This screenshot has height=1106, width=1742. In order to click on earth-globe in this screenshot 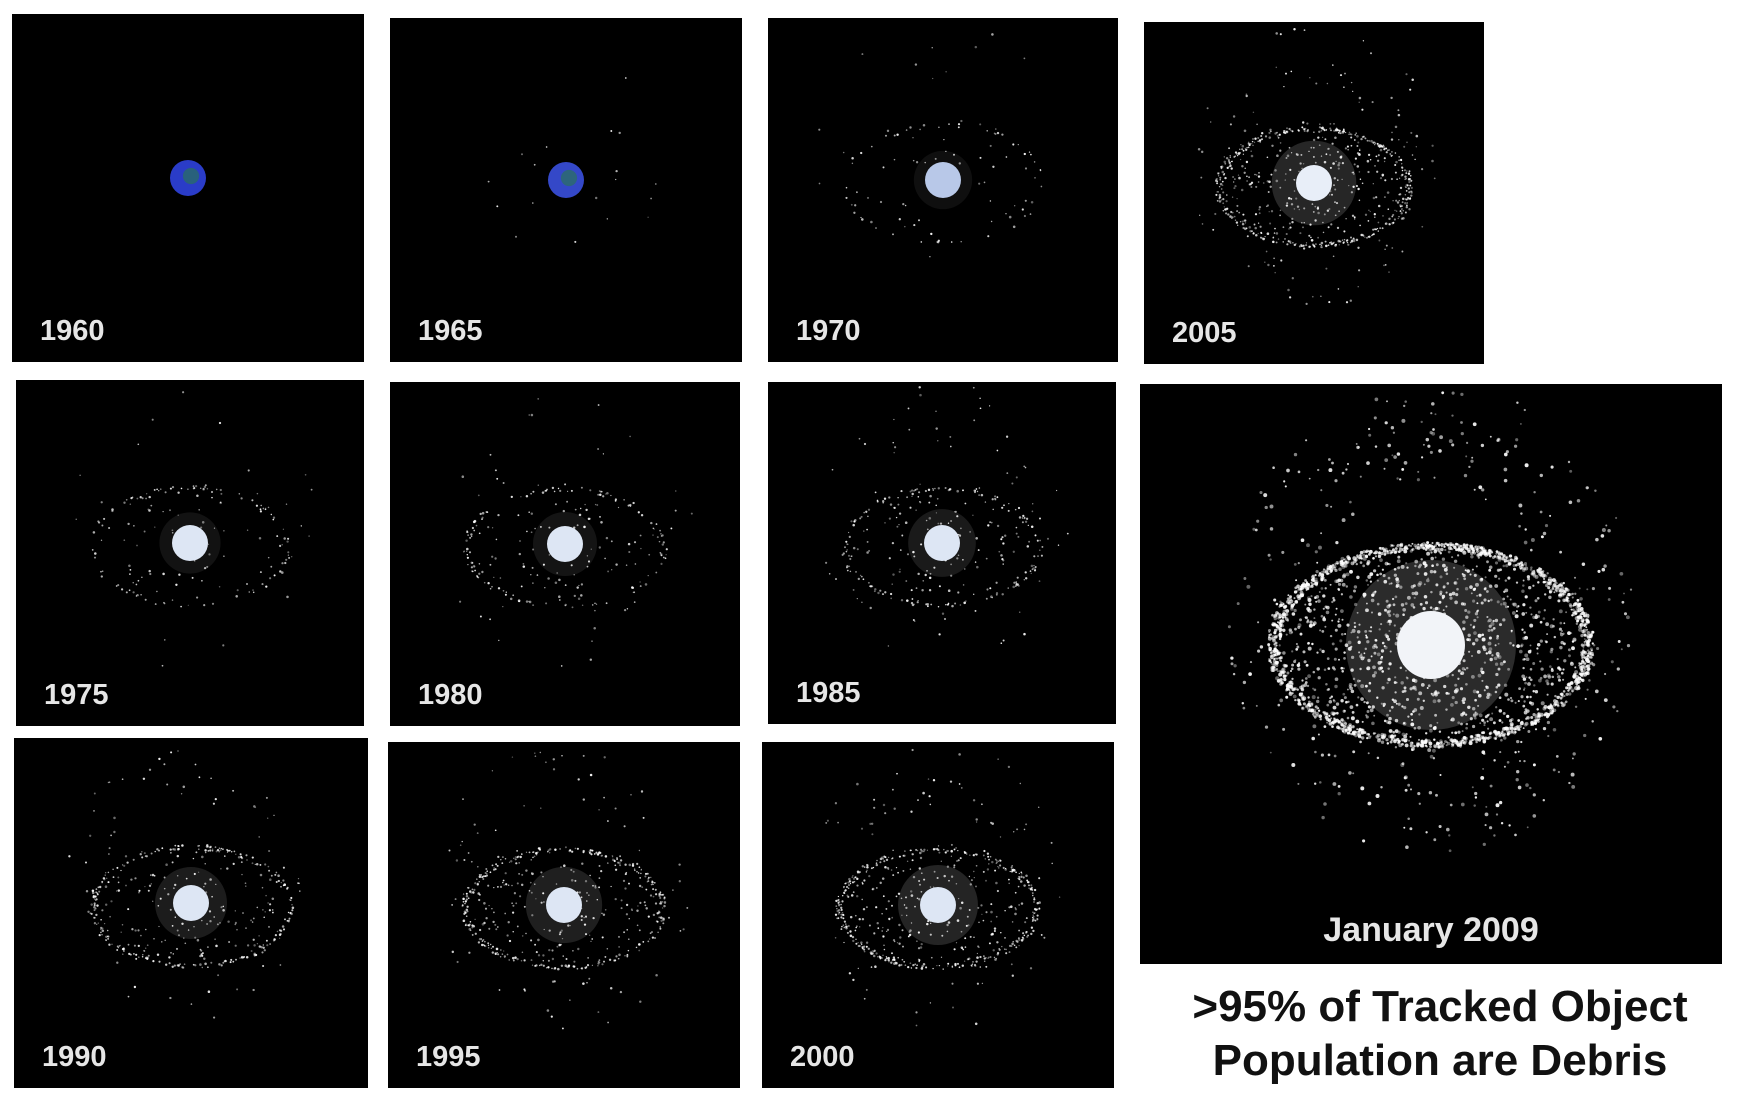, I will do `click(1314, 183)`.